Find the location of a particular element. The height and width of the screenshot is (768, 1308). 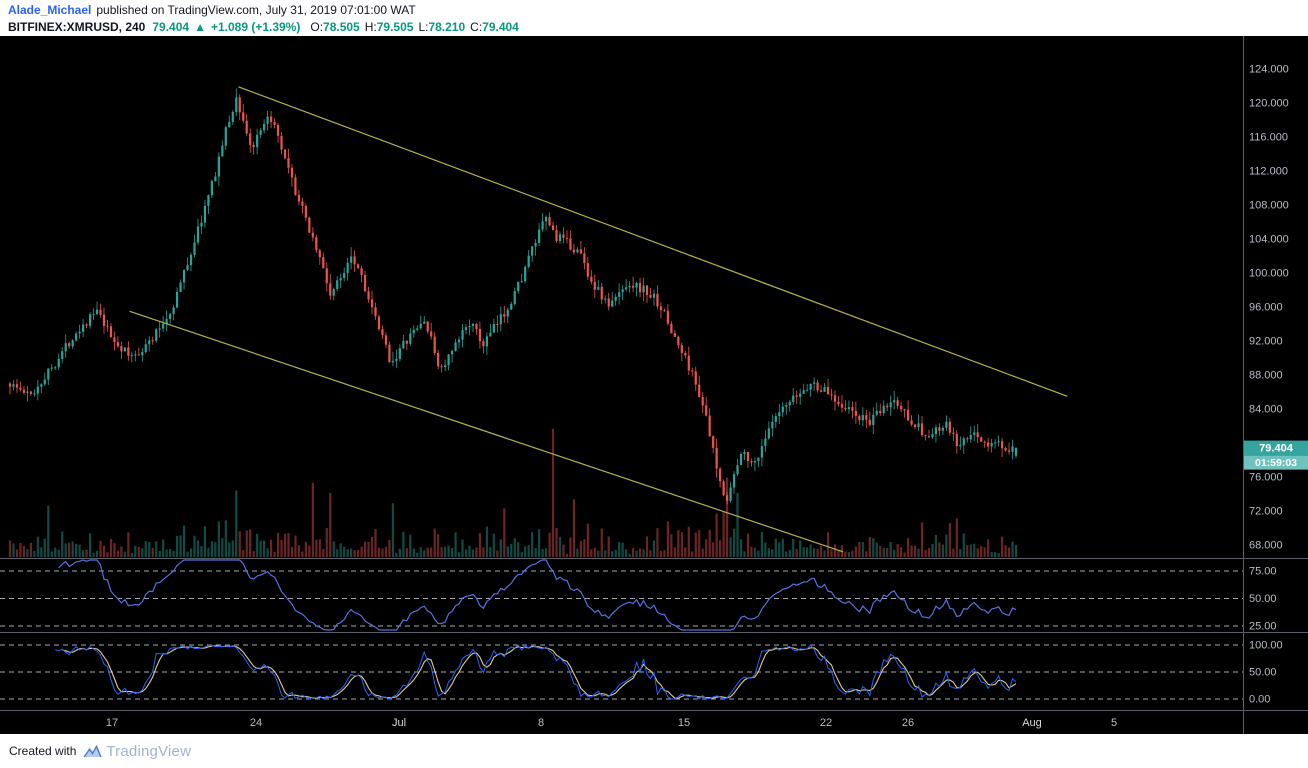

open-value: 78.505 is located at coordinates (341, 27).